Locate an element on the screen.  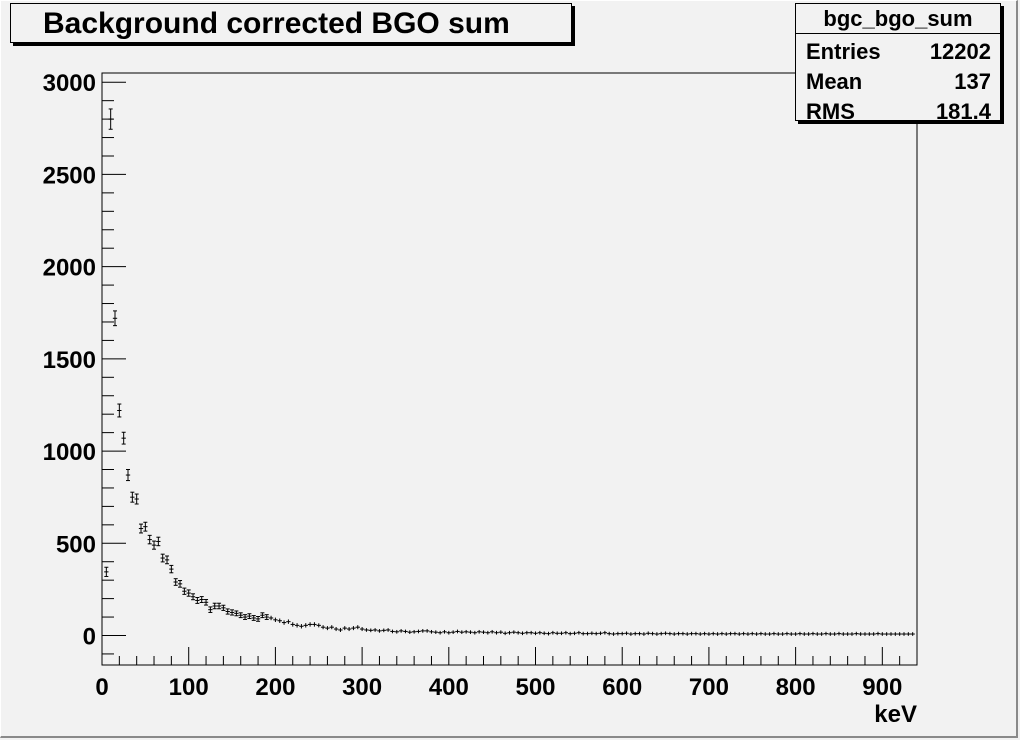
y-tick-label: 0 is located at coordinates (89, 636).